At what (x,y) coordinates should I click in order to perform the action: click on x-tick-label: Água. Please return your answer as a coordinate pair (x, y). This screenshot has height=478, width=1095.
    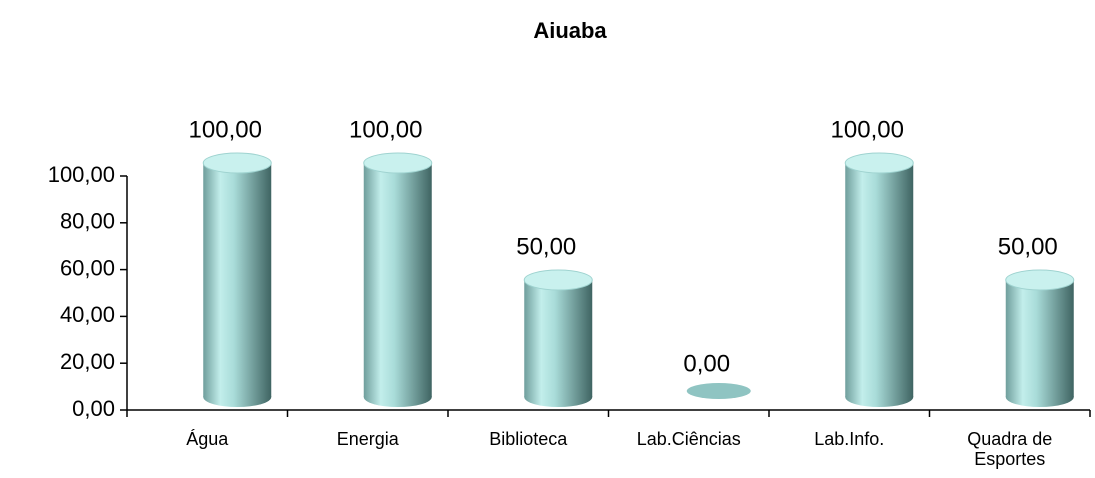
    Looking at the image, I should click on (207, 439).